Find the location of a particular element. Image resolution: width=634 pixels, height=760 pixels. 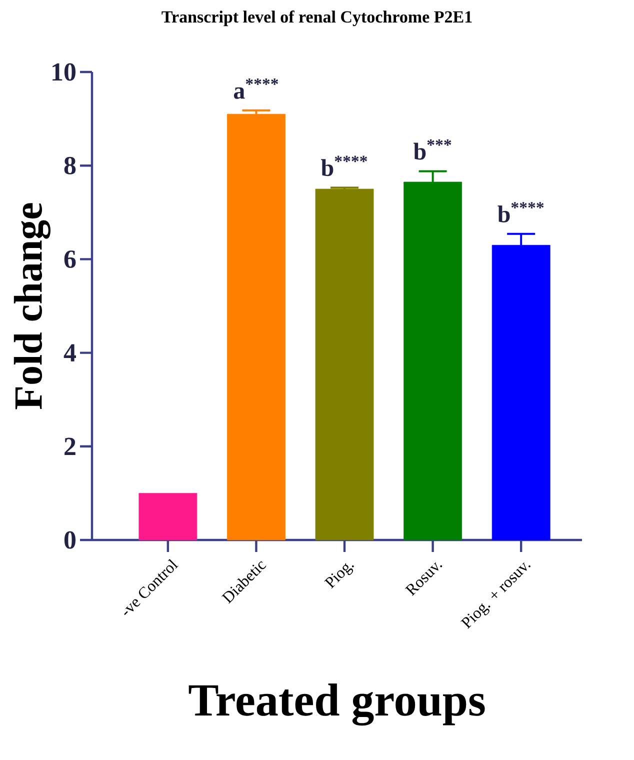

chart-title: Transcript level of renal Cytochrome P2E1 is located at coordinates (317, 18).